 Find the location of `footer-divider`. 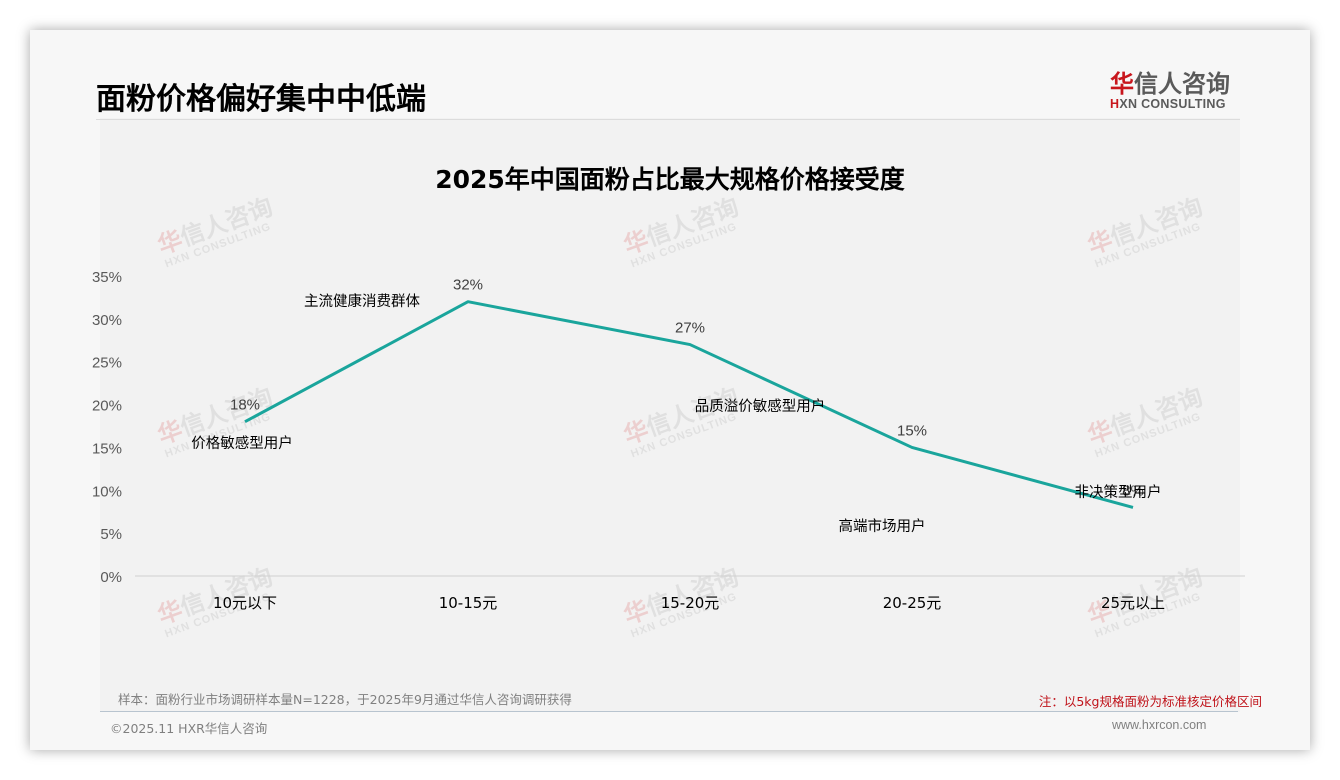

footer-divider is located at coordinates (669, 711).